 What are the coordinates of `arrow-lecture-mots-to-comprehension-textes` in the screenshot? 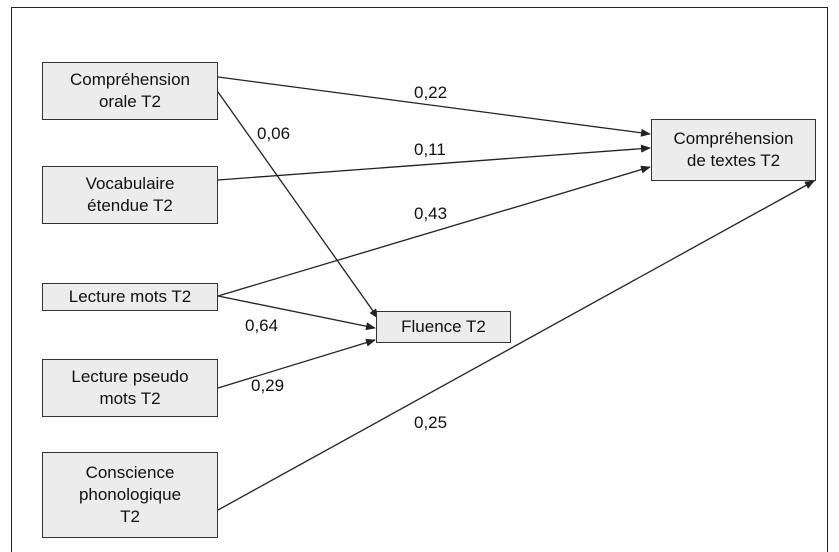 It's located at (434, 231).